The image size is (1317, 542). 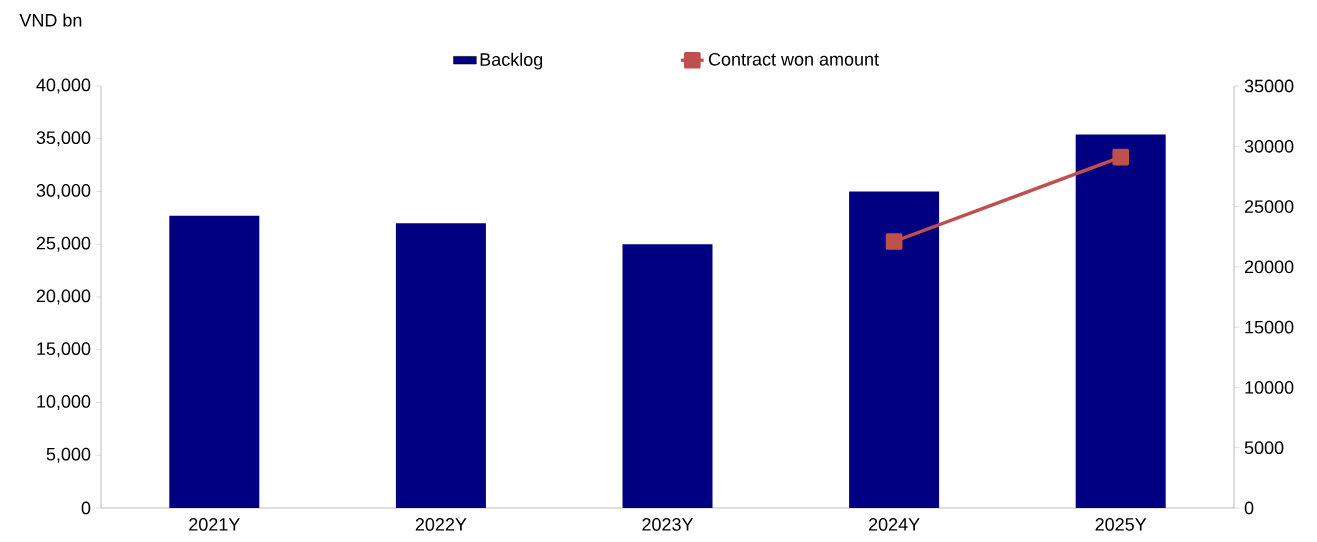 I want to click on y2-tick-label: 35000, so click(x=1269, y=86).